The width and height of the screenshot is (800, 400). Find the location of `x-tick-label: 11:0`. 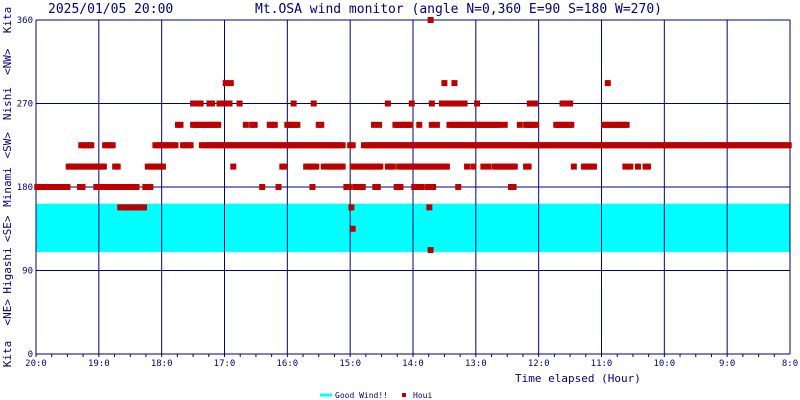

x-tick-label: 11:0 is located at coordinates (602, 364).